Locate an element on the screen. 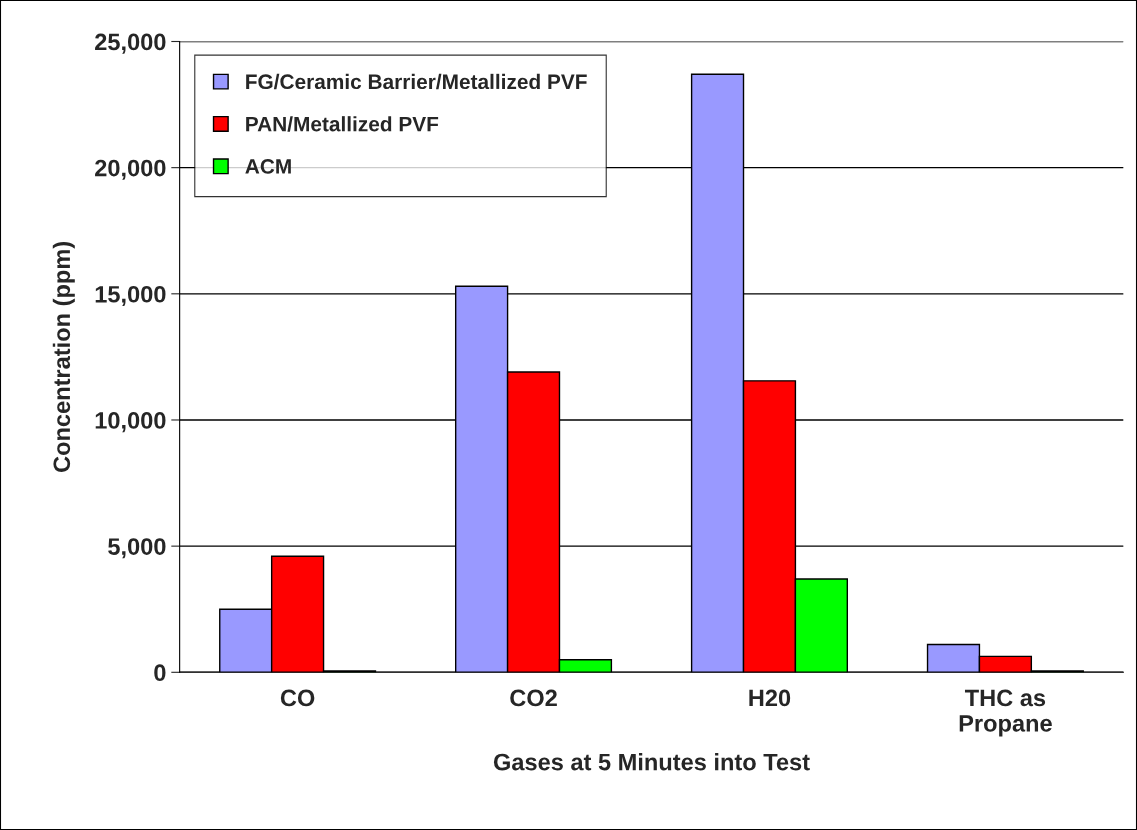 The height and width of the screenshot is (830, 1137). legend-label: FG/Ceramic Barrier/Metallized PVF is located at coordinates (416, 81).